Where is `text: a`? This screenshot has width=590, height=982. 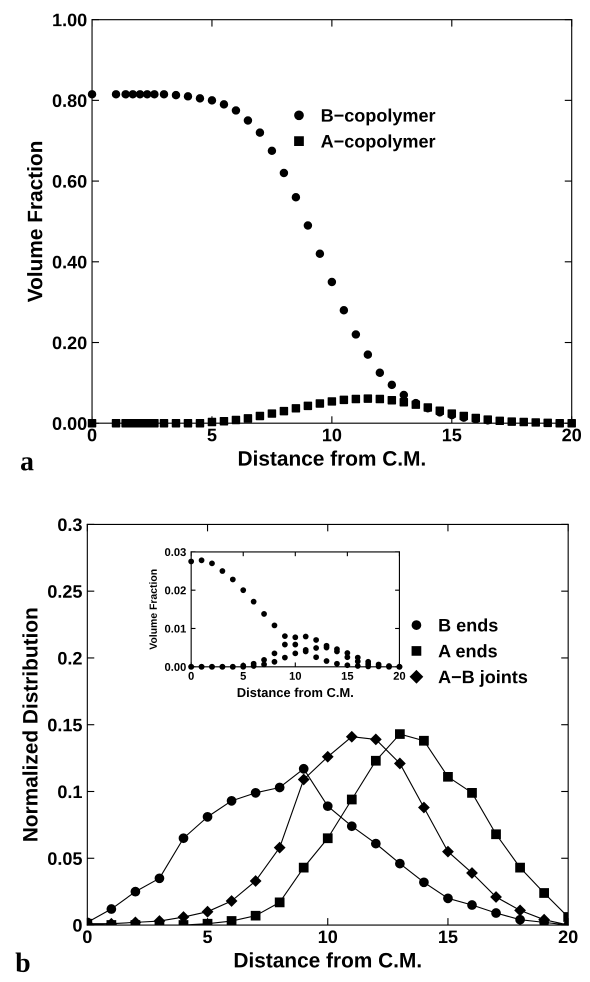
text: a is located at coordinates (27, 464).